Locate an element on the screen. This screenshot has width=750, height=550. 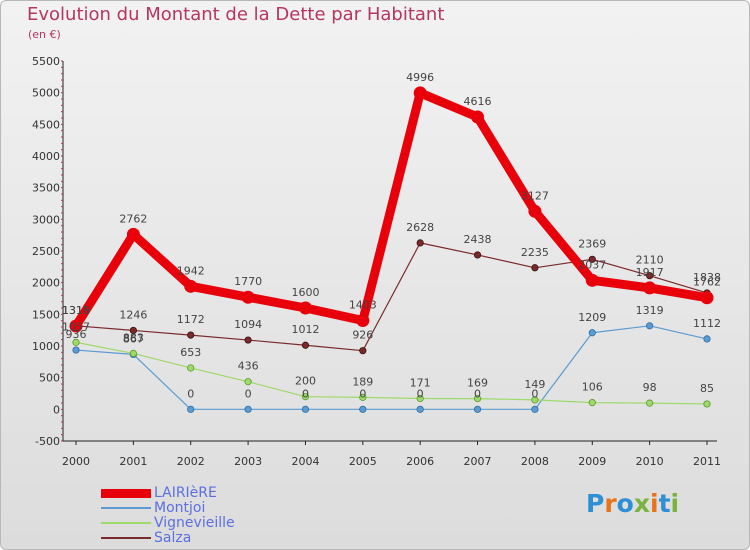
y-tick-label: 4500 is located at coordinates (46, 124).